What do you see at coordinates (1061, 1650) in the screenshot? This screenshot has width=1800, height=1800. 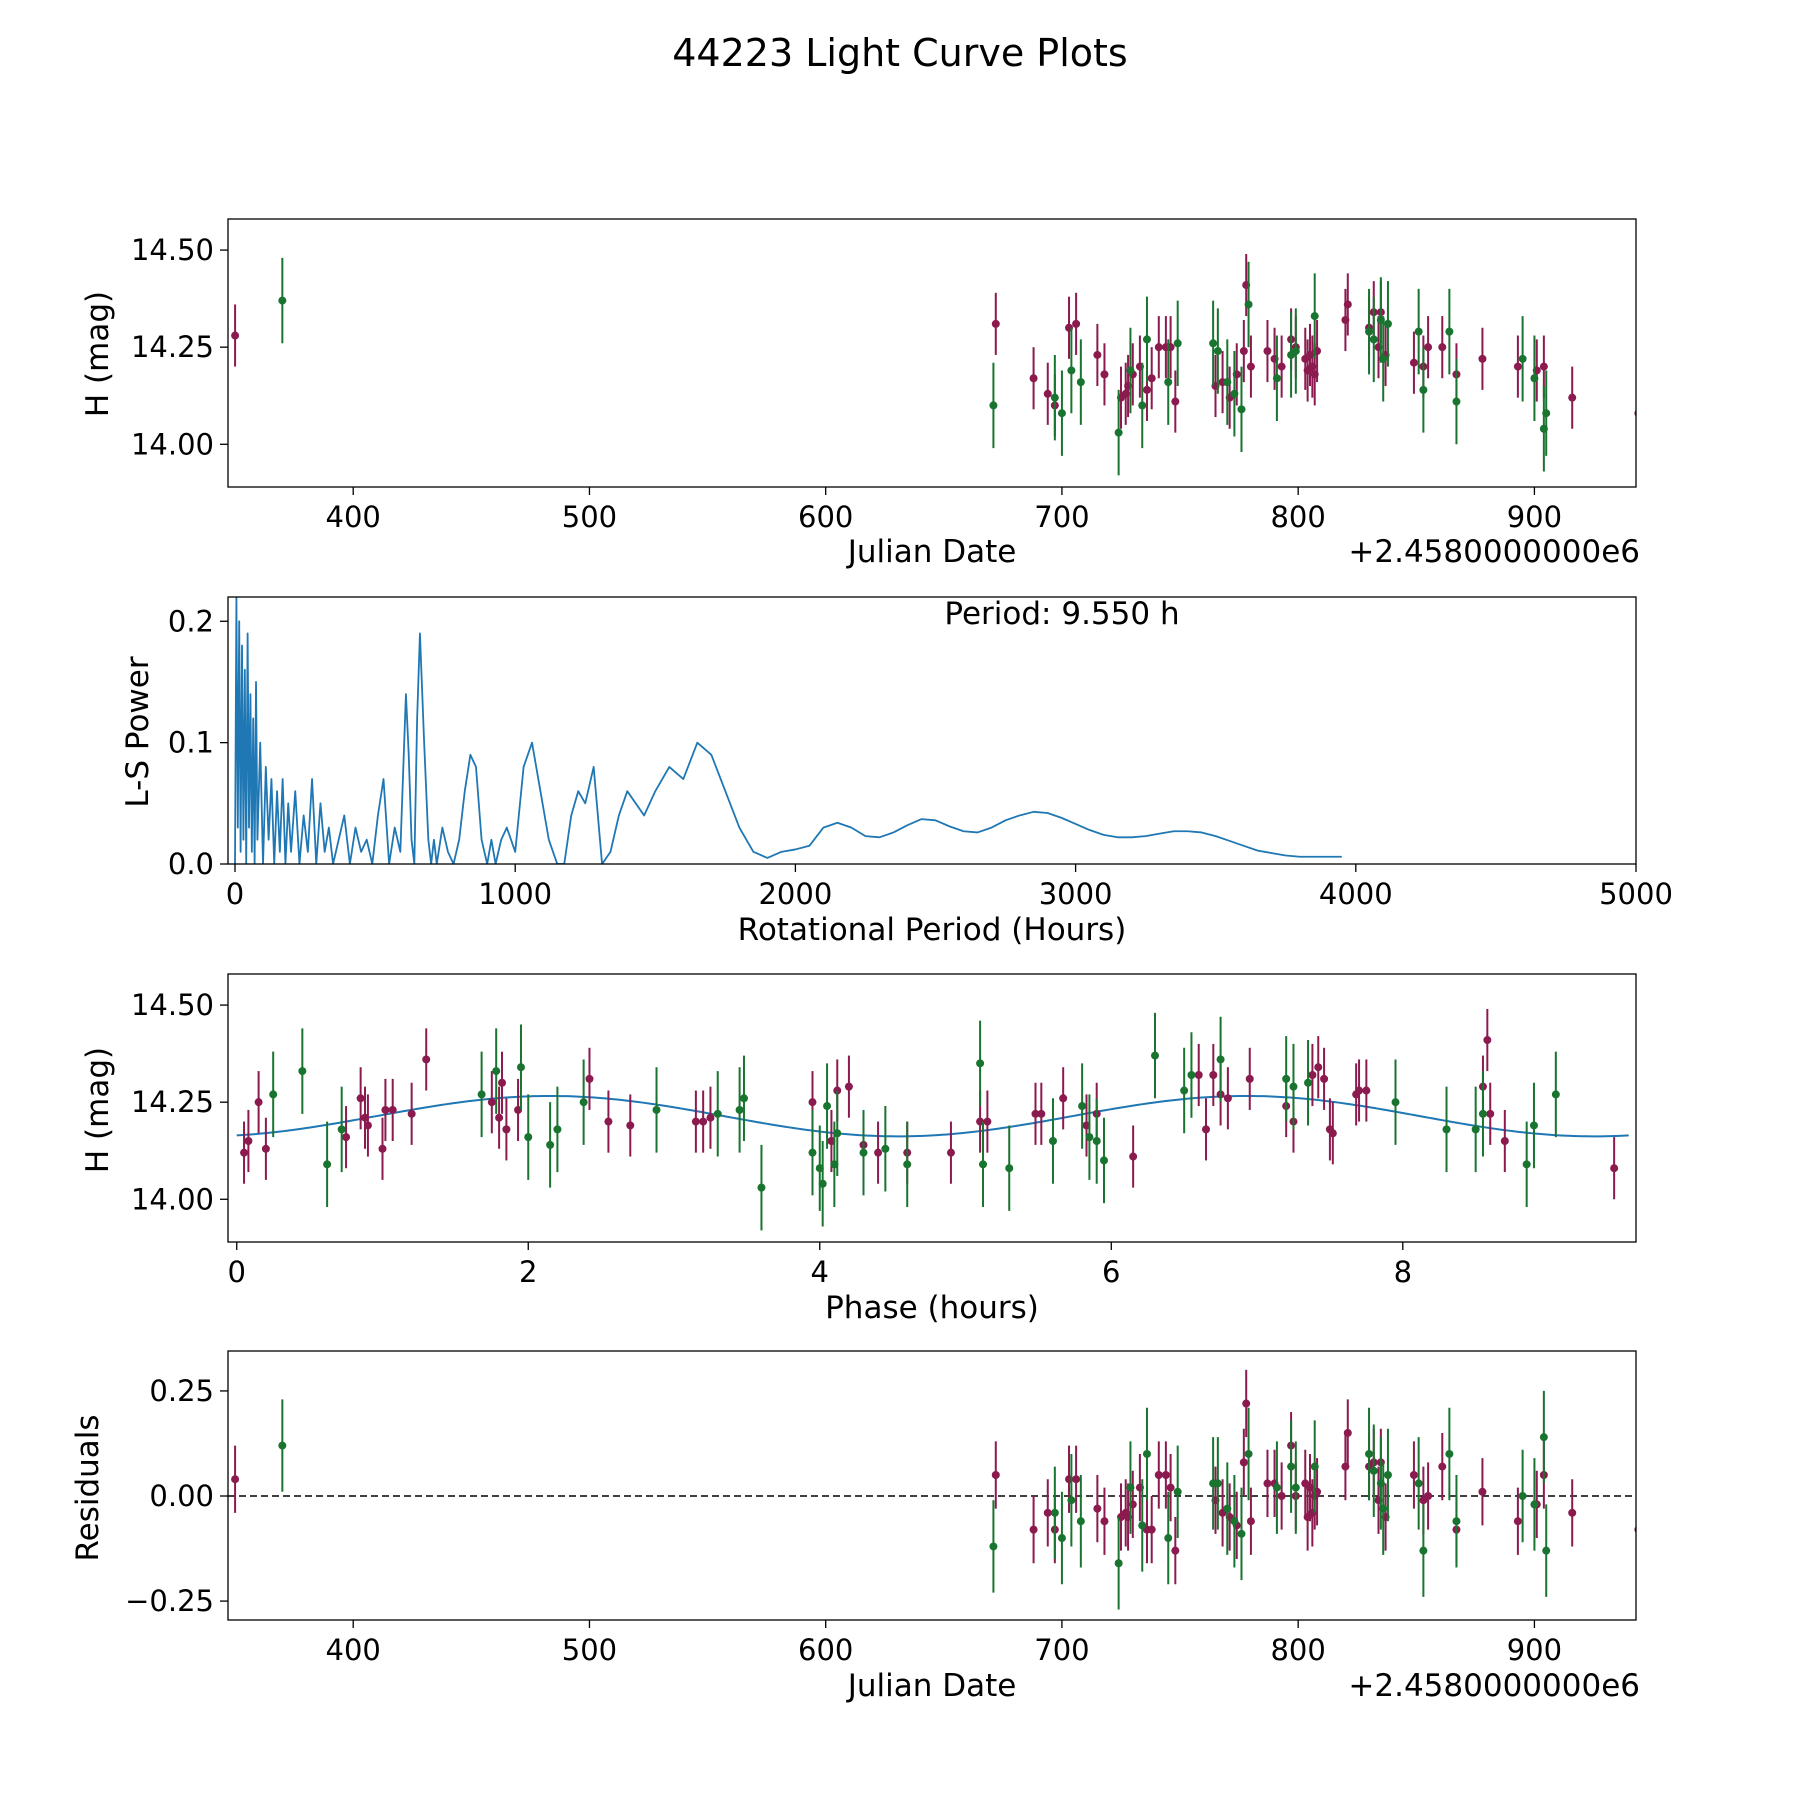 I see `residuals-xtick-label: 700` at bounding box center [1061, 1650].